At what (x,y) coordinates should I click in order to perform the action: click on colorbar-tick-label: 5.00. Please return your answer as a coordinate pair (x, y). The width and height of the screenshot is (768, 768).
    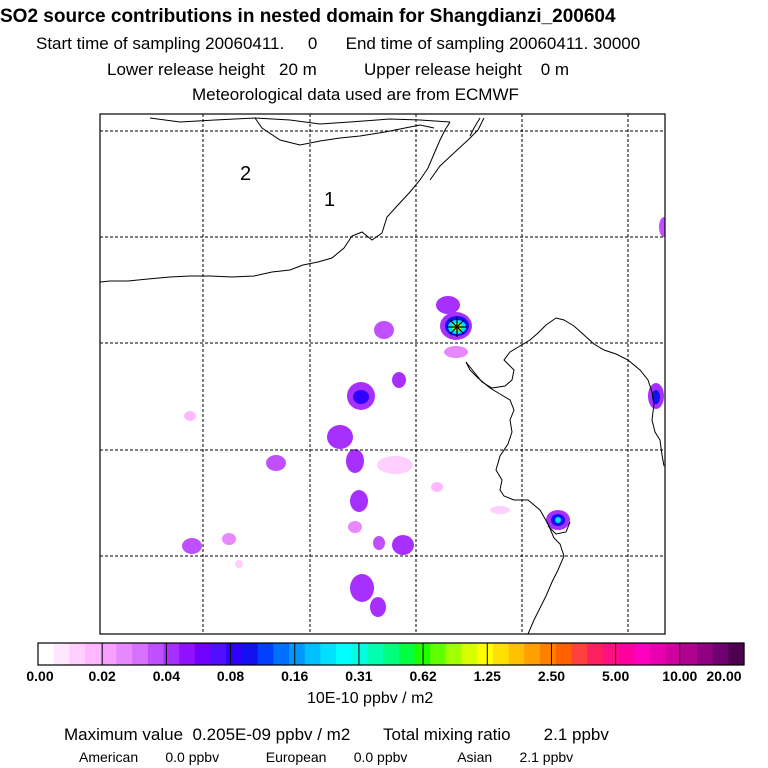
    Looking at the image, I should click on (616, 676).